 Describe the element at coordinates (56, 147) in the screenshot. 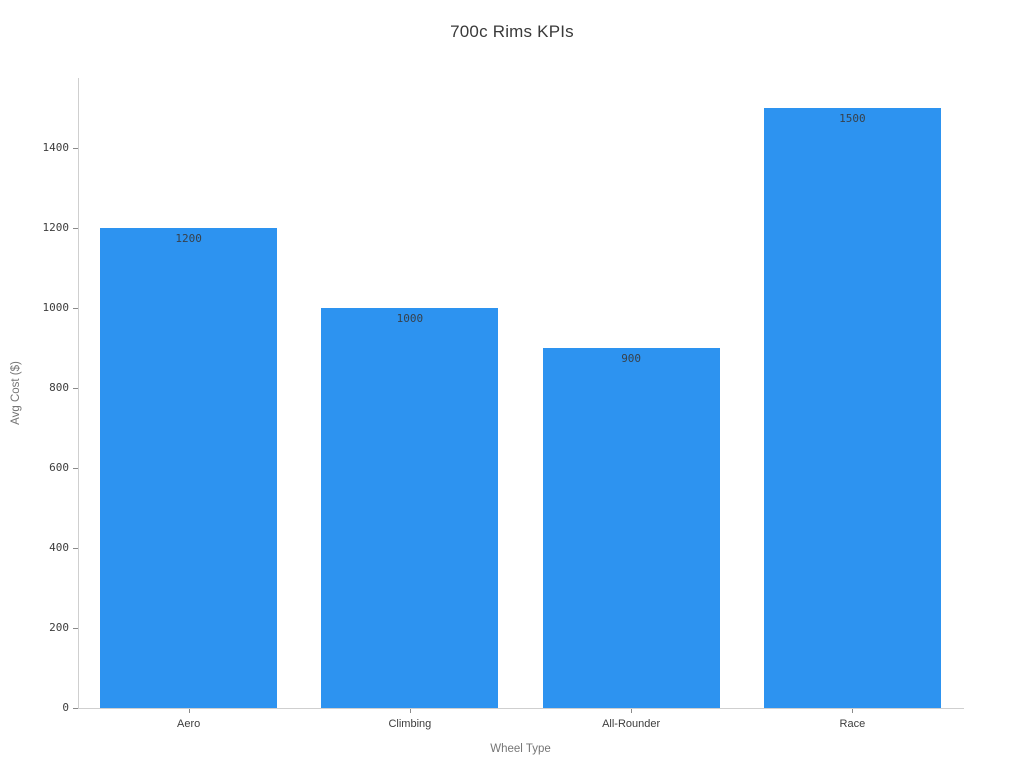

I see `y-tick-label: 1400` at that location.